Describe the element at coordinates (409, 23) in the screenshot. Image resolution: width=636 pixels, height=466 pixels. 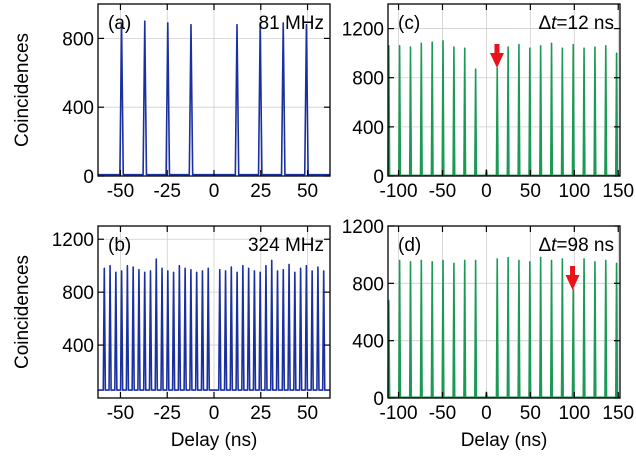
I see `panel-label: (c)` at that location.